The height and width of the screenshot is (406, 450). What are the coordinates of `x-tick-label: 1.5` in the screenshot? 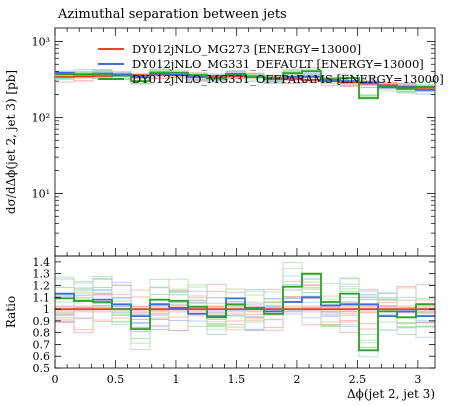 It's located at (237, 379).